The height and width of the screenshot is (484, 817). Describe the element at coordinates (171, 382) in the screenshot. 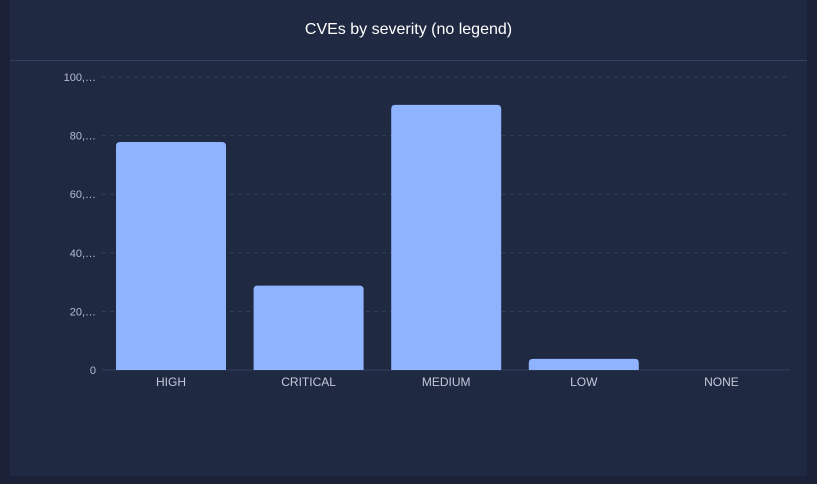

I see `x-tick-label-high: HIGH` at that location.